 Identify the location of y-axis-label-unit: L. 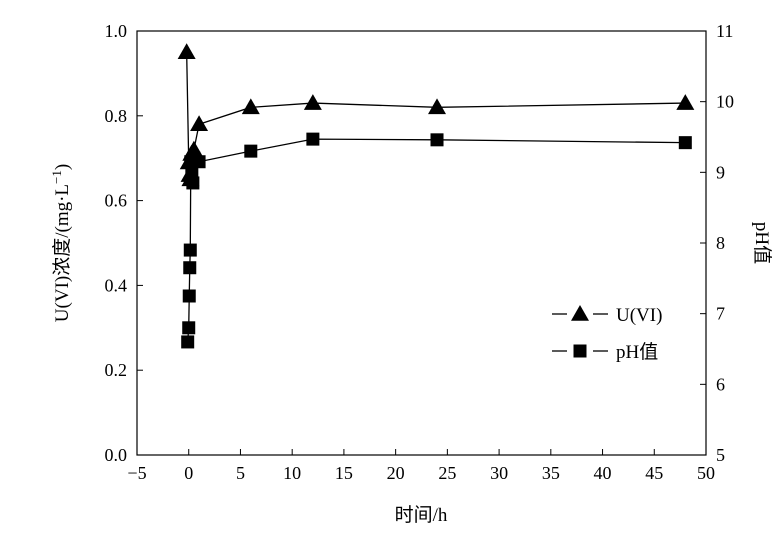
(62, 190).